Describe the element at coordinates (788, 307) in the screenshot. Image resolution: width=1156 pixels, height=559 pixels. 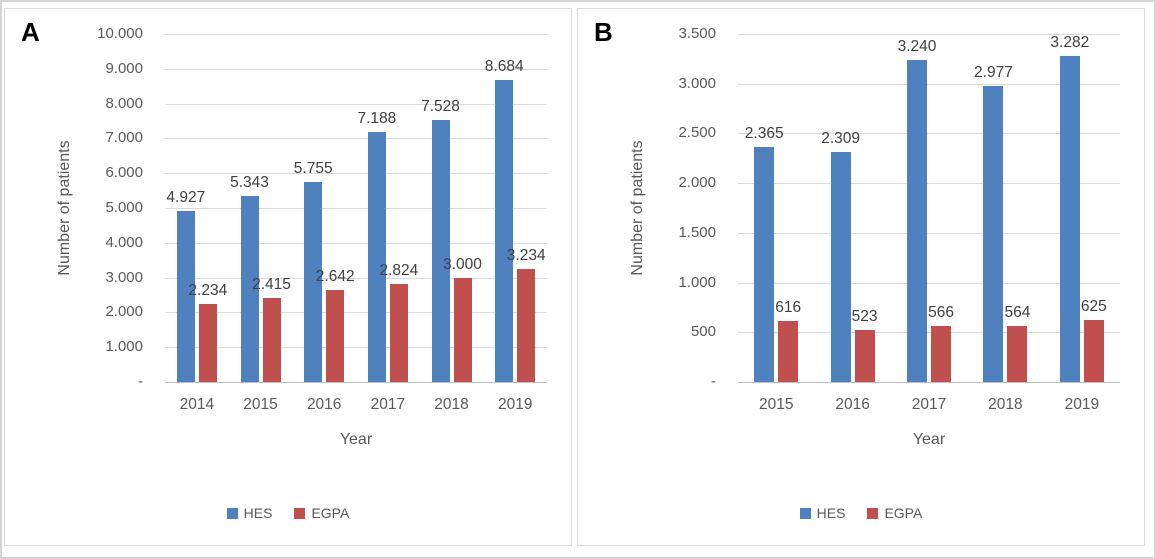
I see `bar-value-label: 616` at that location.